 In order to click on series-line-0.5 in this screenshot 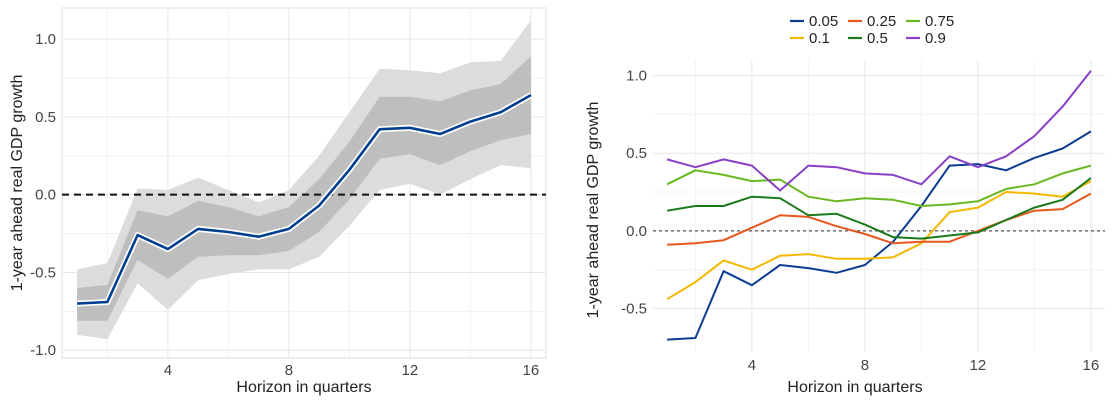, I will do `click(879, 208)`.